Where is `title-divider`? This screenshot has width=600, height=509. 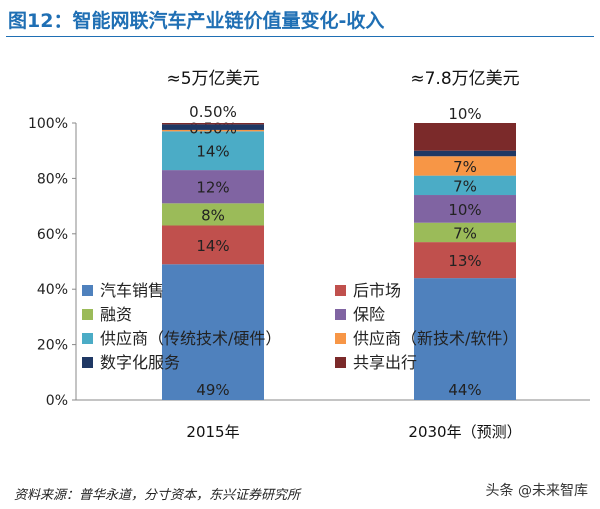
title-divider is located at coordinates (300, 36).